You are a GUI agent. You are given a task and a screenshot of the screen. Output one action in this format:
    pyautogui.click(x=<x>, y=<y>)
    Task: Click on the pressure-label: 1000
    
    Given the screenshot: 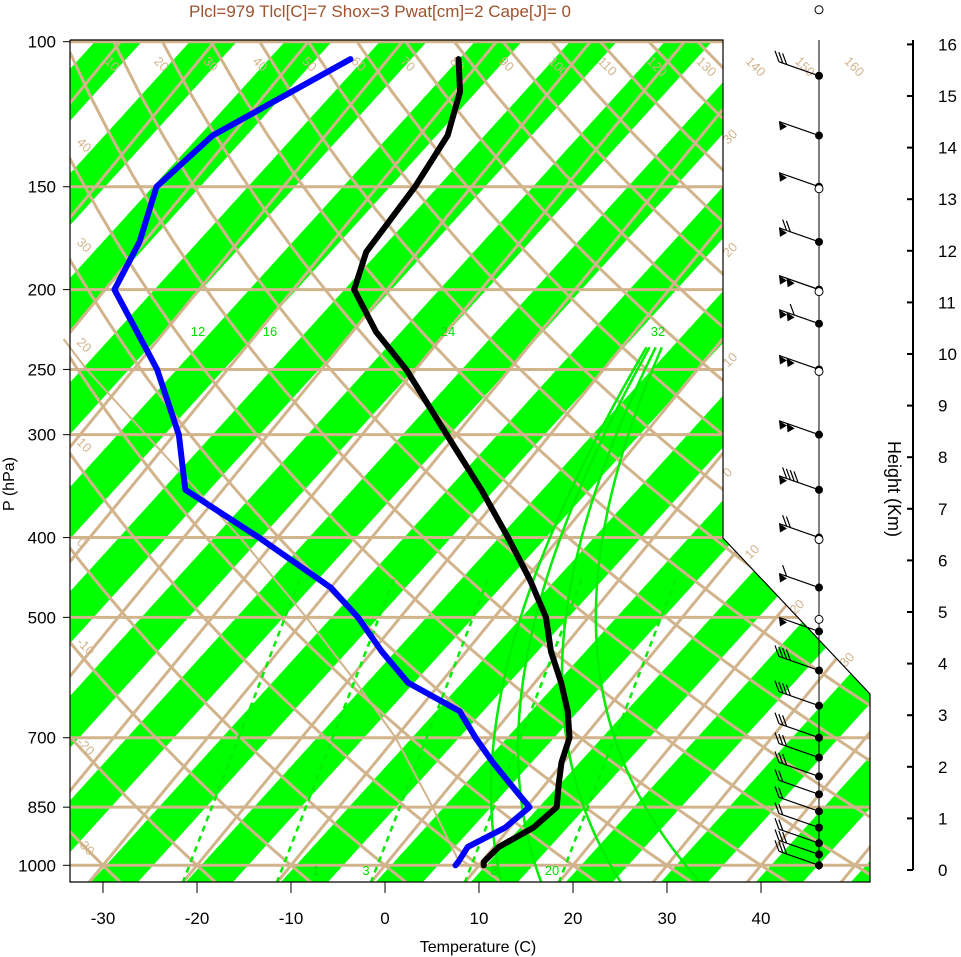 What is the action you would take?
    pyautogui.click(x=37, y=865)
    